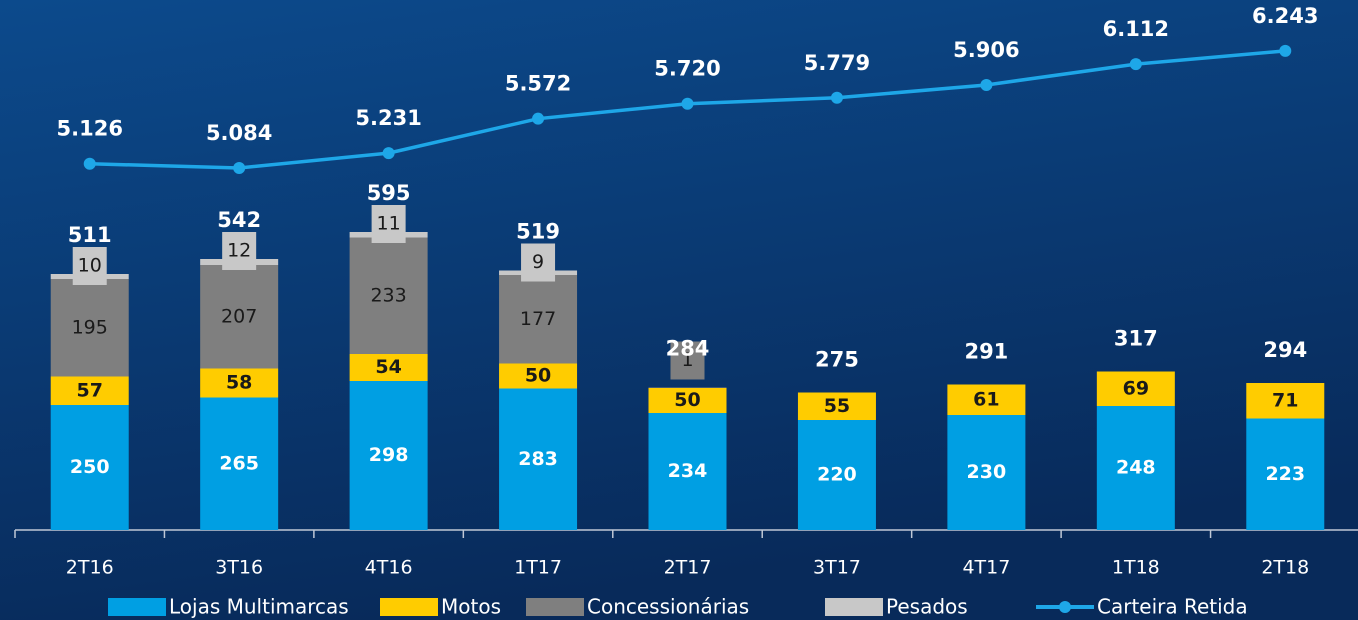  I want to click on data-label: 234, so click(688, 471).